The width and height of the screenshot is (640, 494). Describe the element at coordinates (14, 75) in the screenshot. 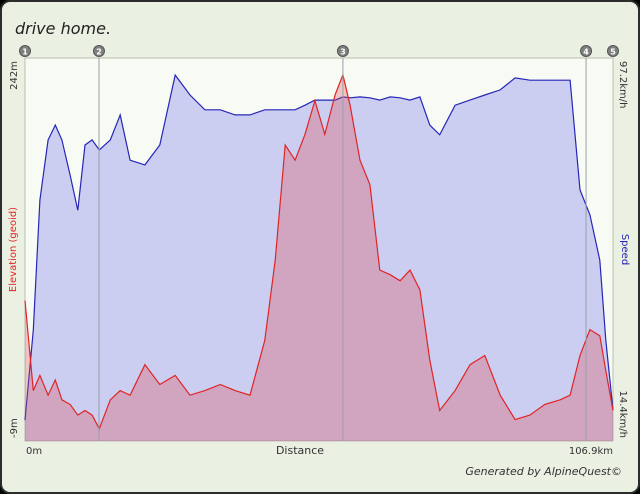

I see `y-tick-label: 242m` at that location.